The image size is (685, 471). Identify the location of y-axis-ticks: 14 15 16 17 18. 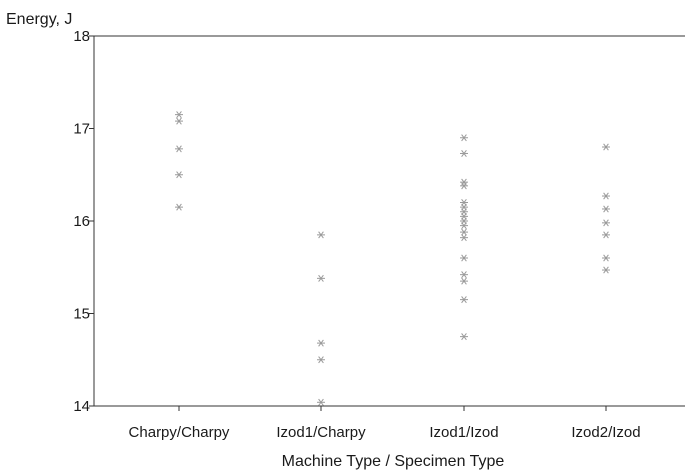
(83, 221).